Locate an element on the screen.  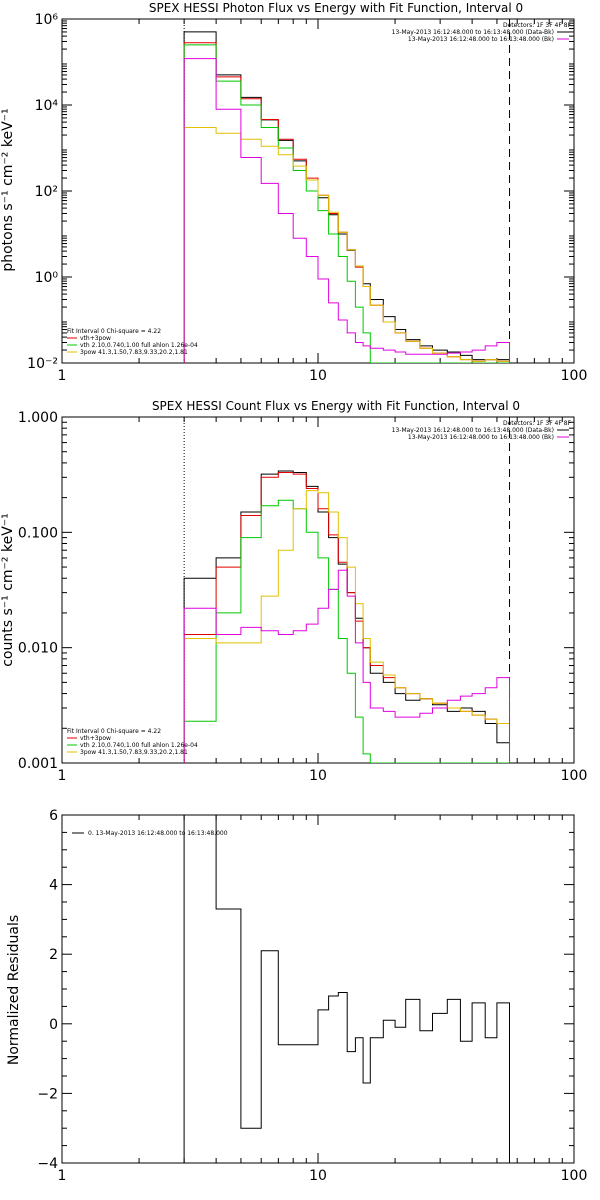
y-tick-label: 1.000 is located at coordinates (38, 418).